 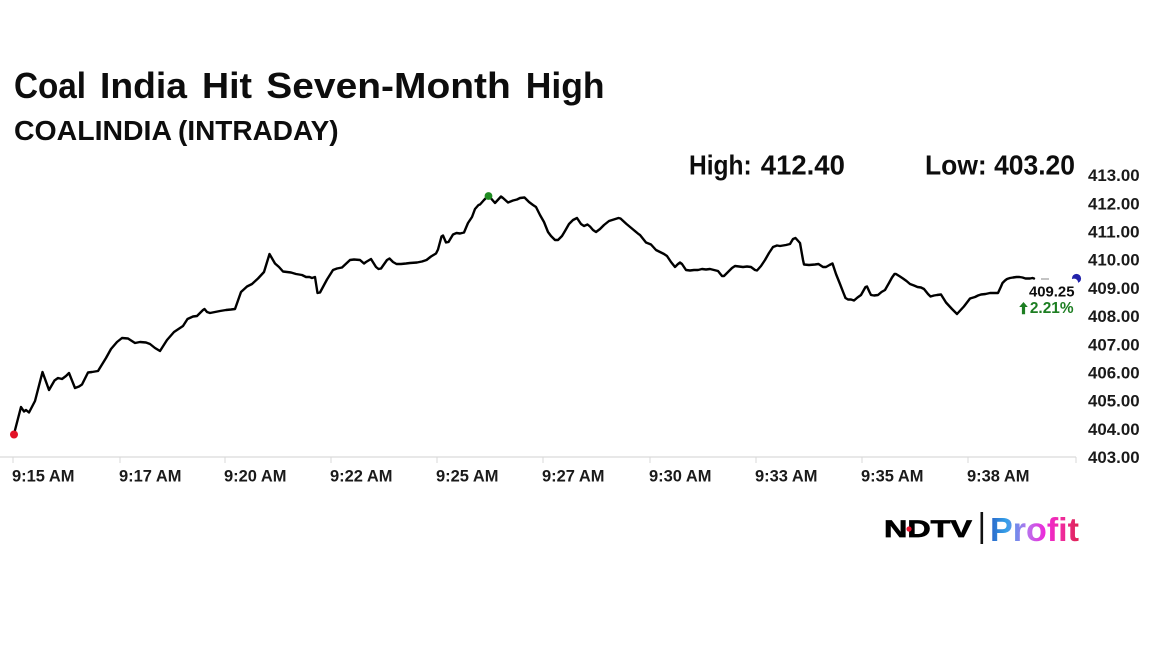 I want to click on svg-text: 406.00, so click(x=1114, y=373).